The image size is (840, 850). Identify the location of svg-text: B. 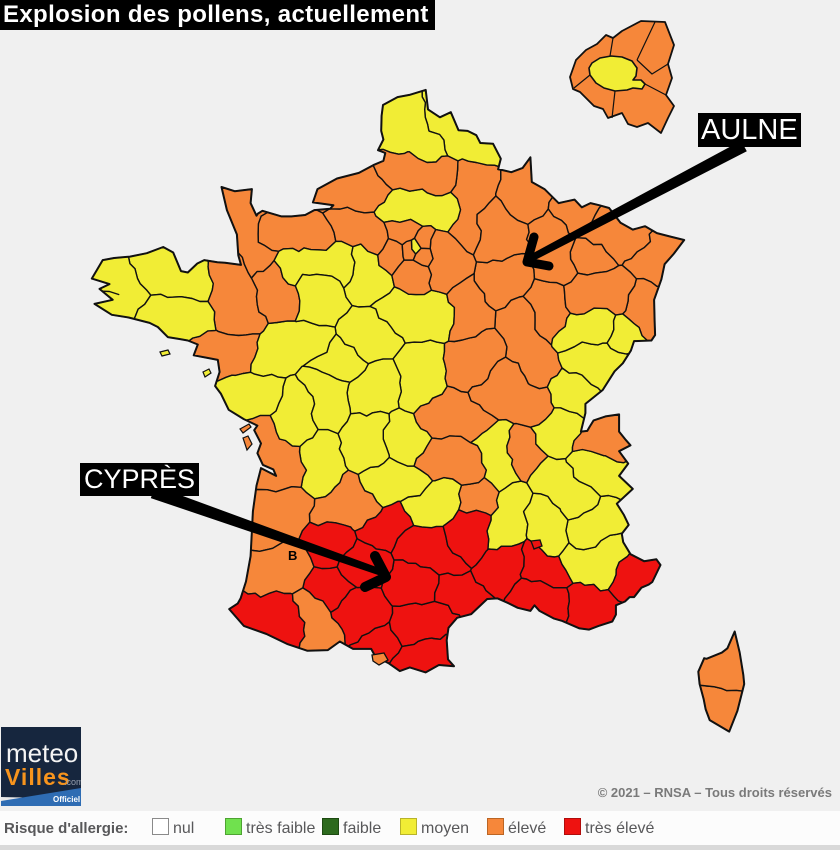
(292, 555).